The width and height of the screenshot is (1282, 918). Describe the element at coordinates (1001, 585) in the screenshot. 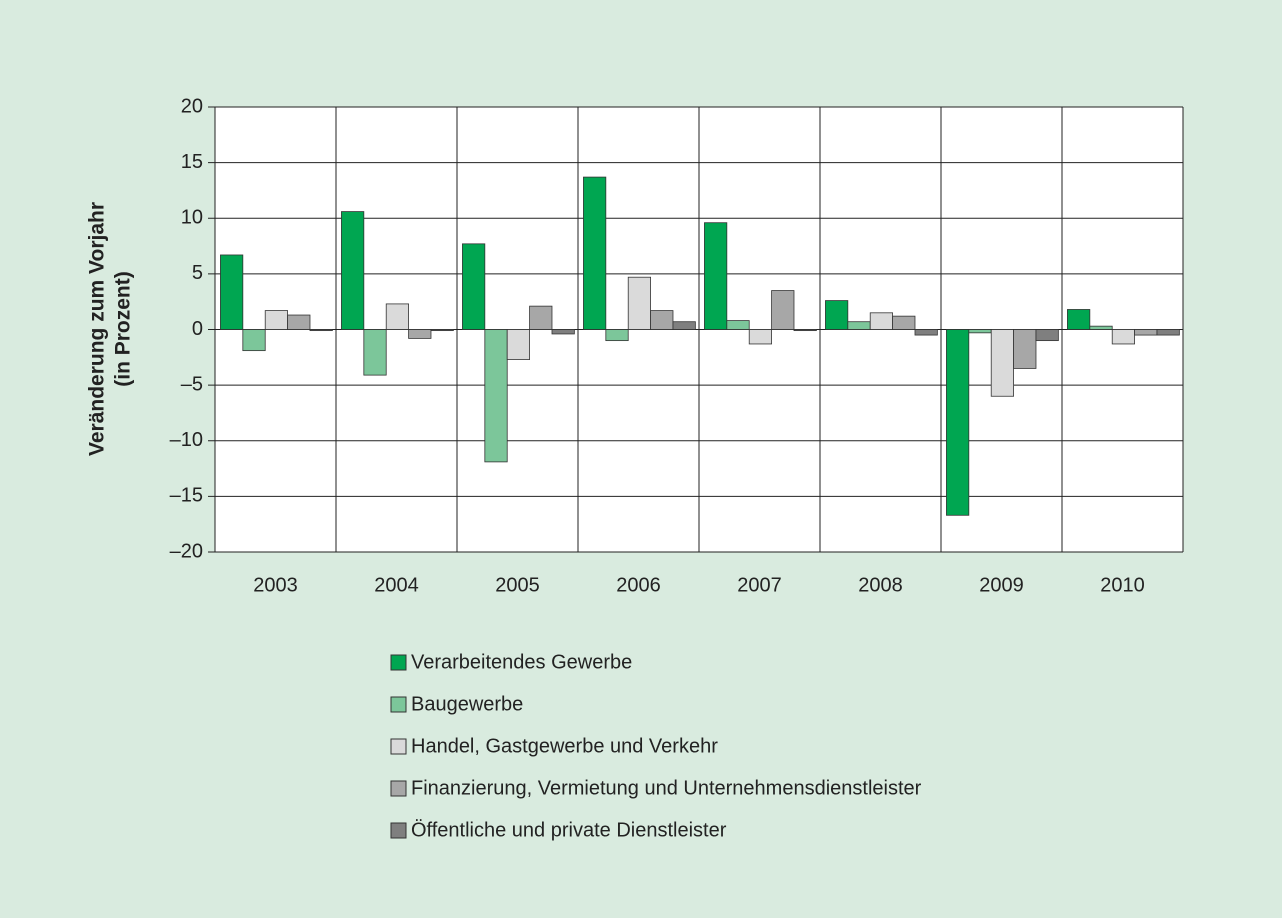

I see `x-tick-label: 2009` at that location.